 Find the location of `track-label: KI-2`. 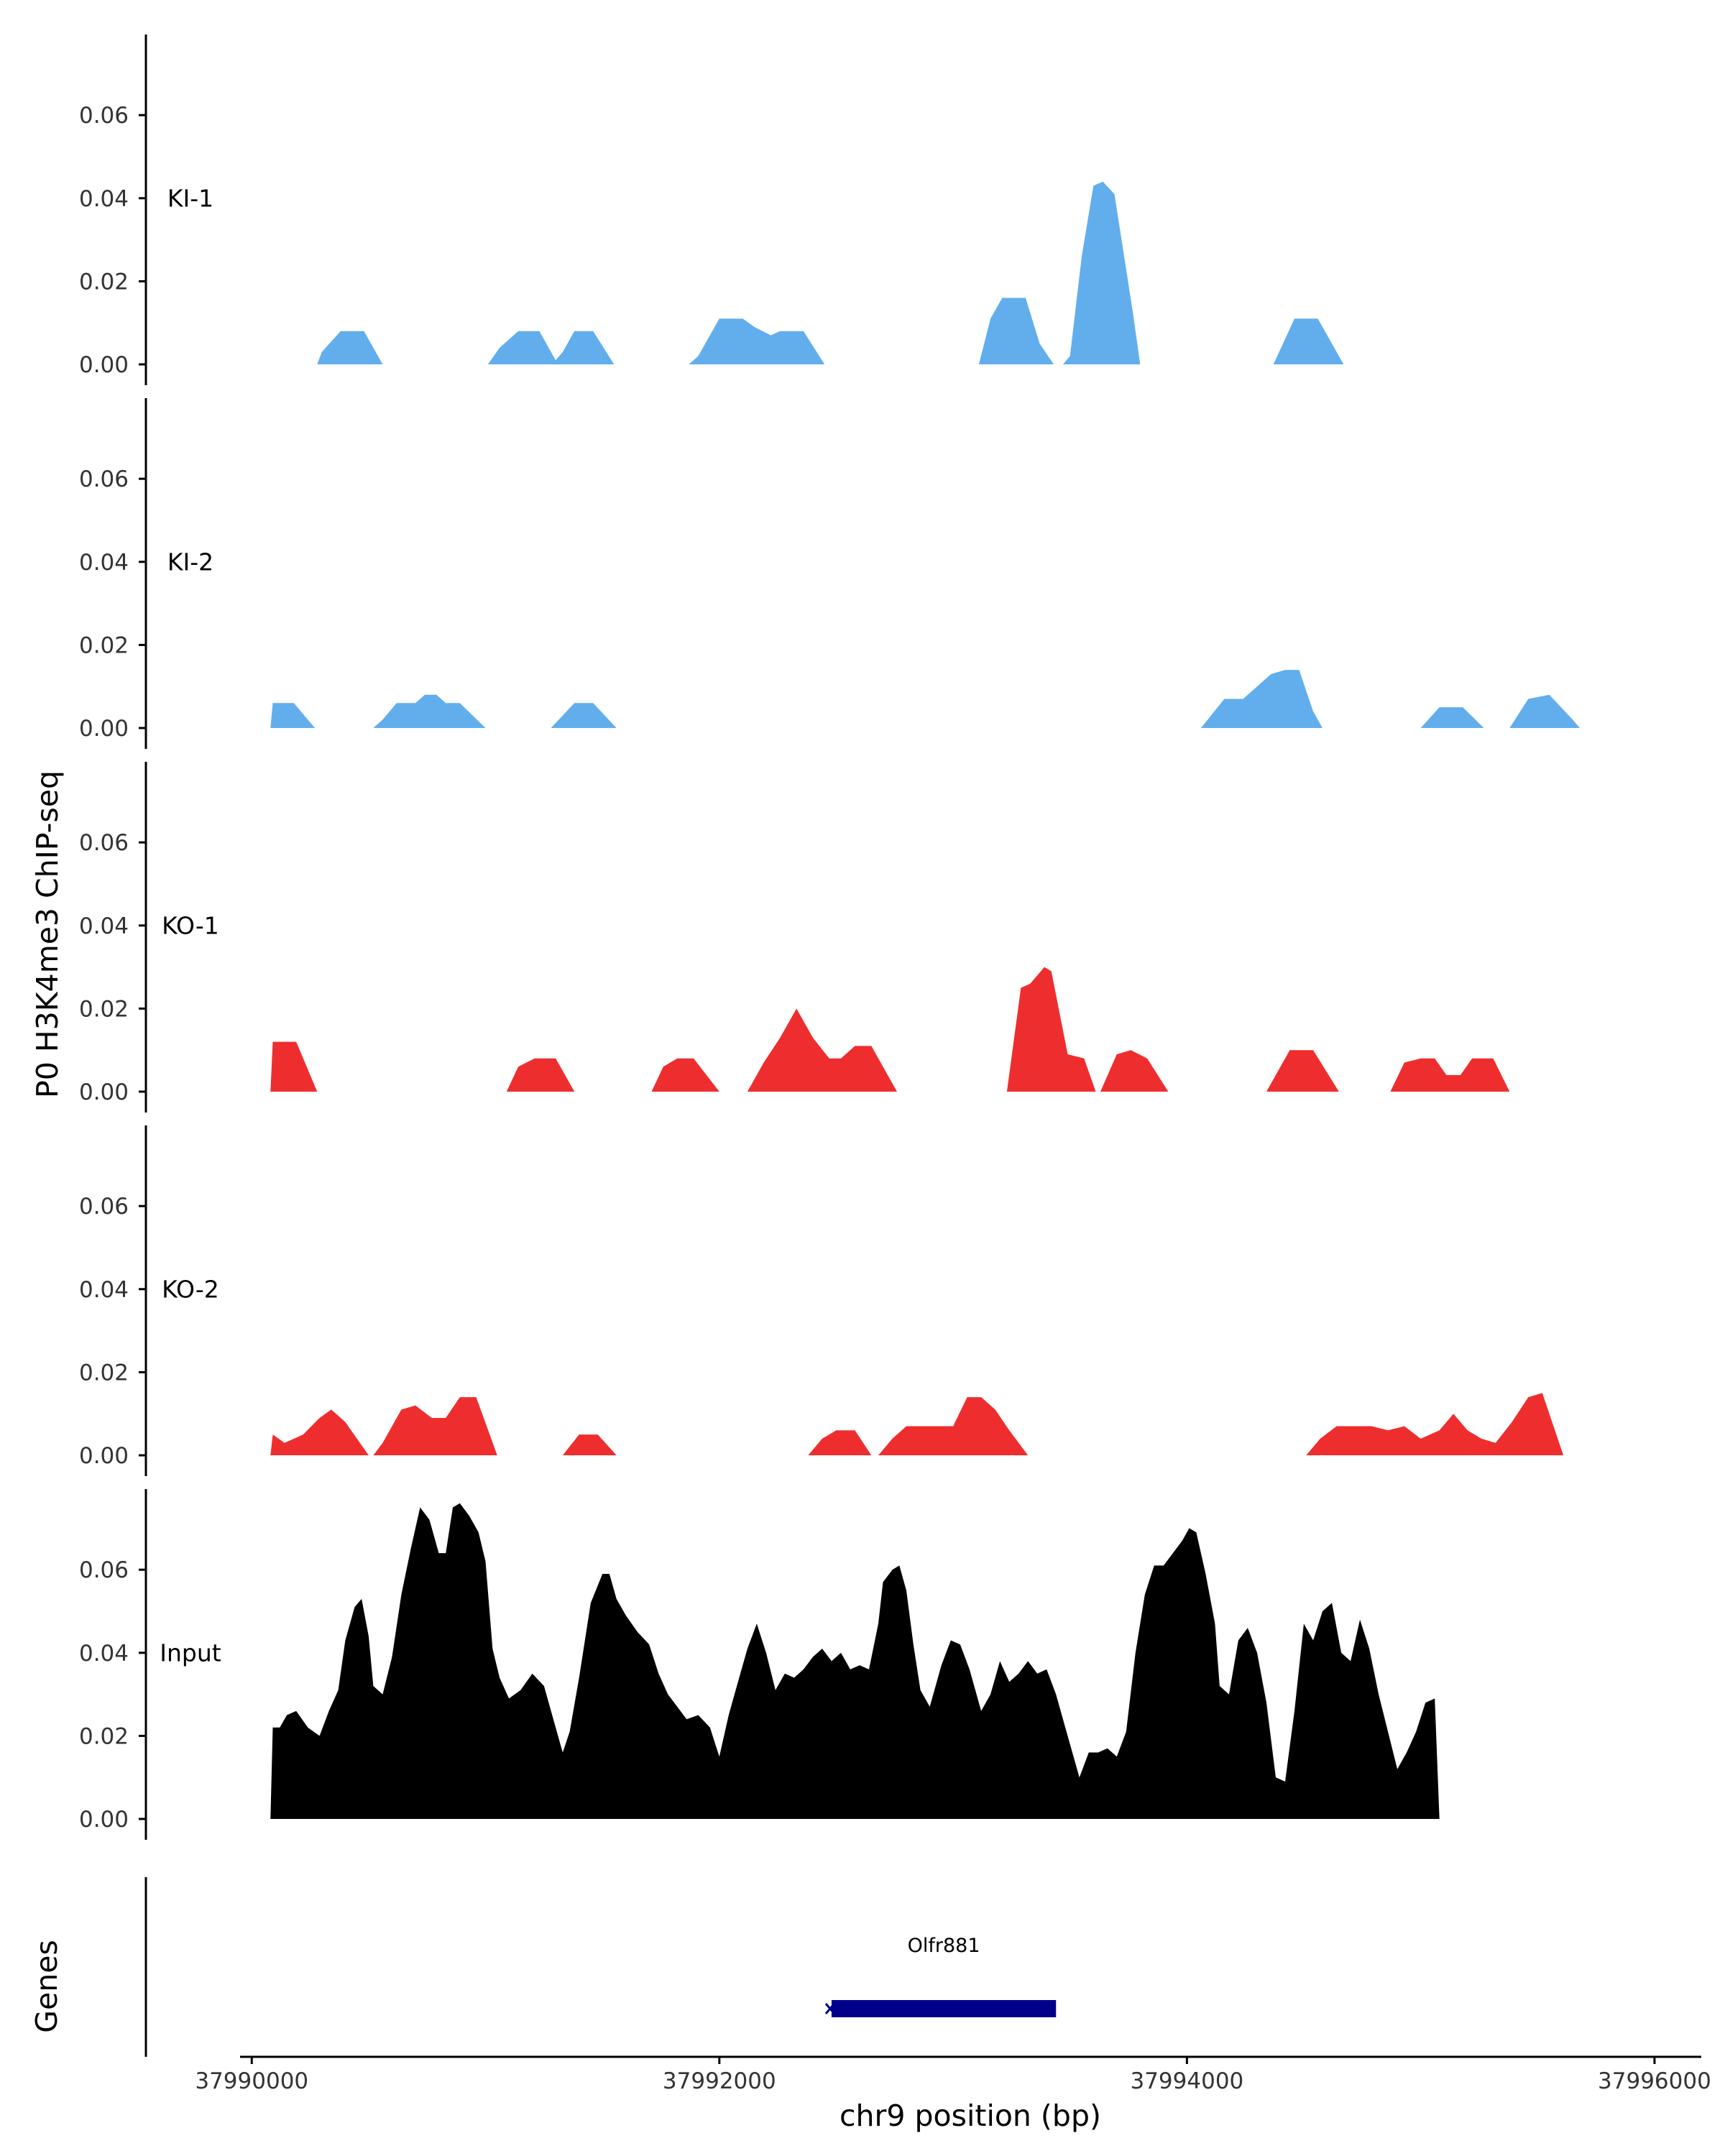

track-label: KI-2 is located at coordinates (190, 562).